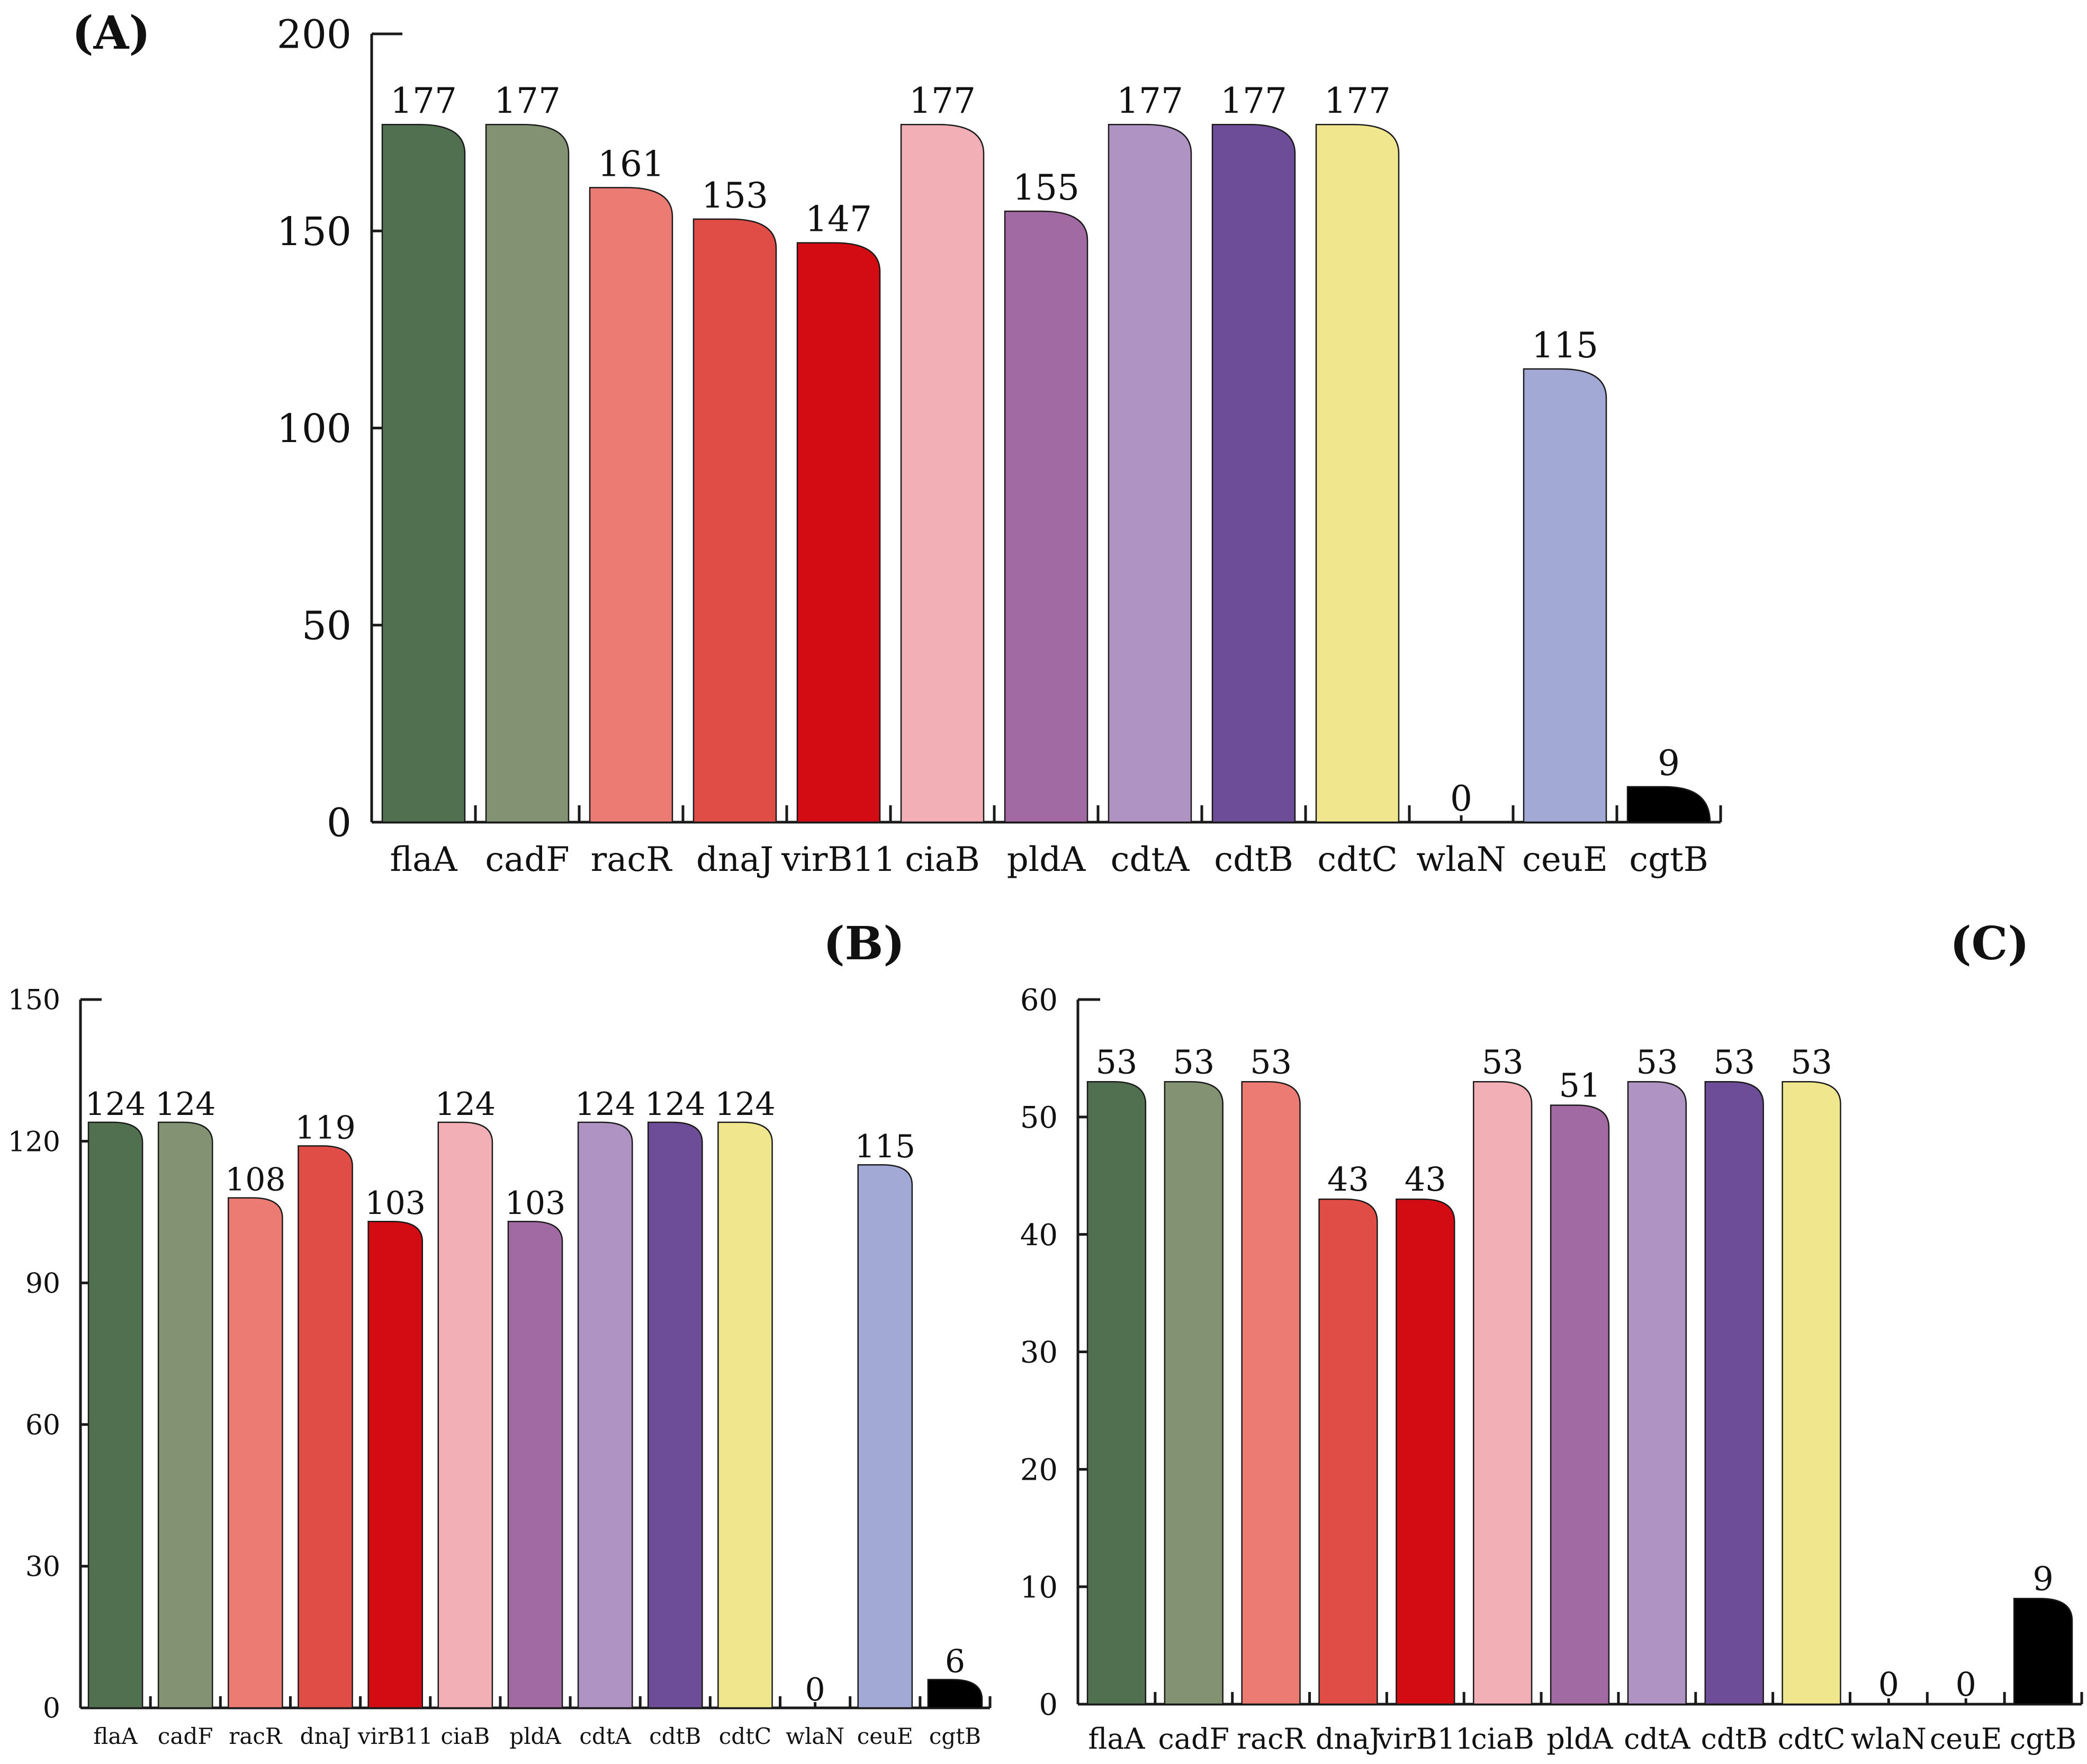 The image size is (2087, 1764). I want to click on value-label: 153, so click(734, 195).